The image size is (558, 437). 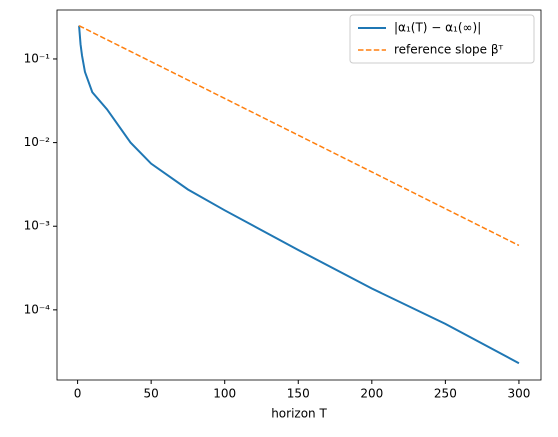 What do you see at coordinates (299, 414) in the screenshot?
I see `x-axis-label: horizon T` at bounding box center [299, 414].